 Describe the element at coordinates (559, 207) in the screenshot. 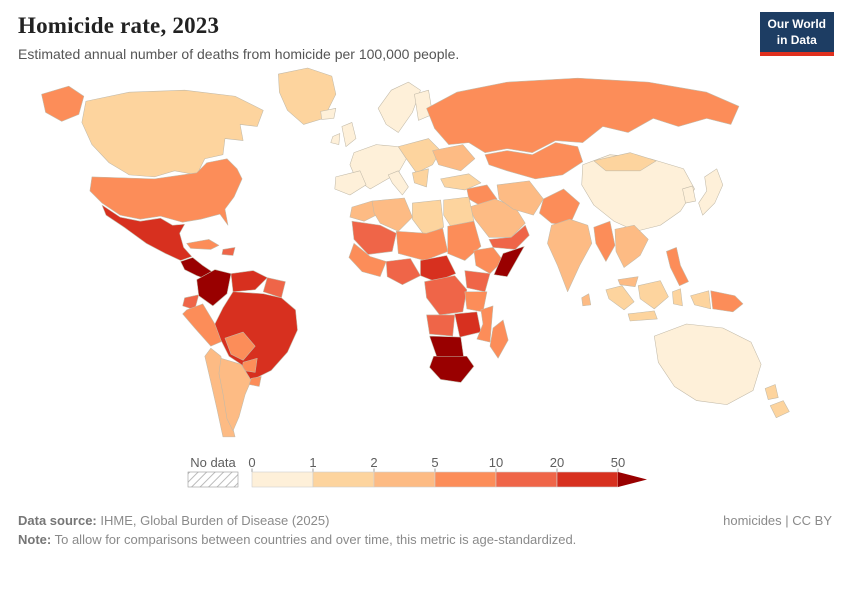

I see `region-afghanistan-pakistan` at that location.